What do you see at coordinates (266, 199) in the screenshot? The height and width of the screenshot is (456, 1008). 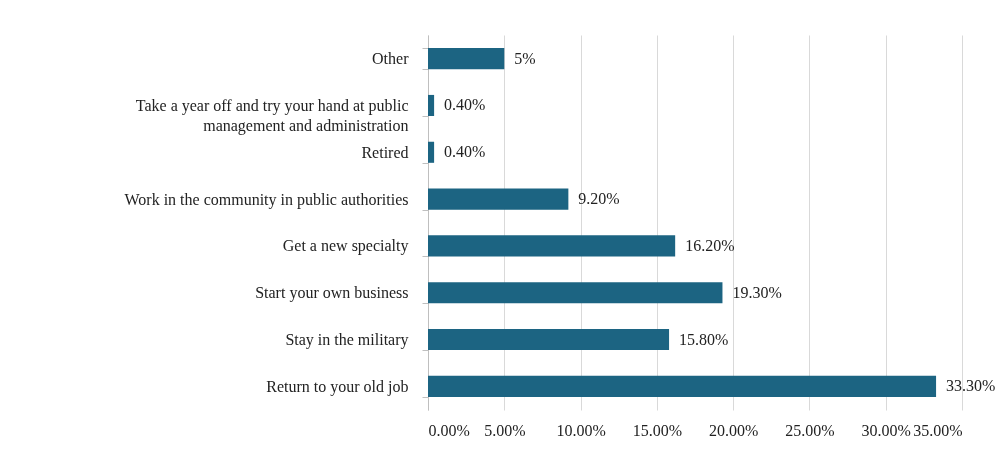 I see `y-tick-label: Work in the community in public authorities` at bounding box center [266, 199].